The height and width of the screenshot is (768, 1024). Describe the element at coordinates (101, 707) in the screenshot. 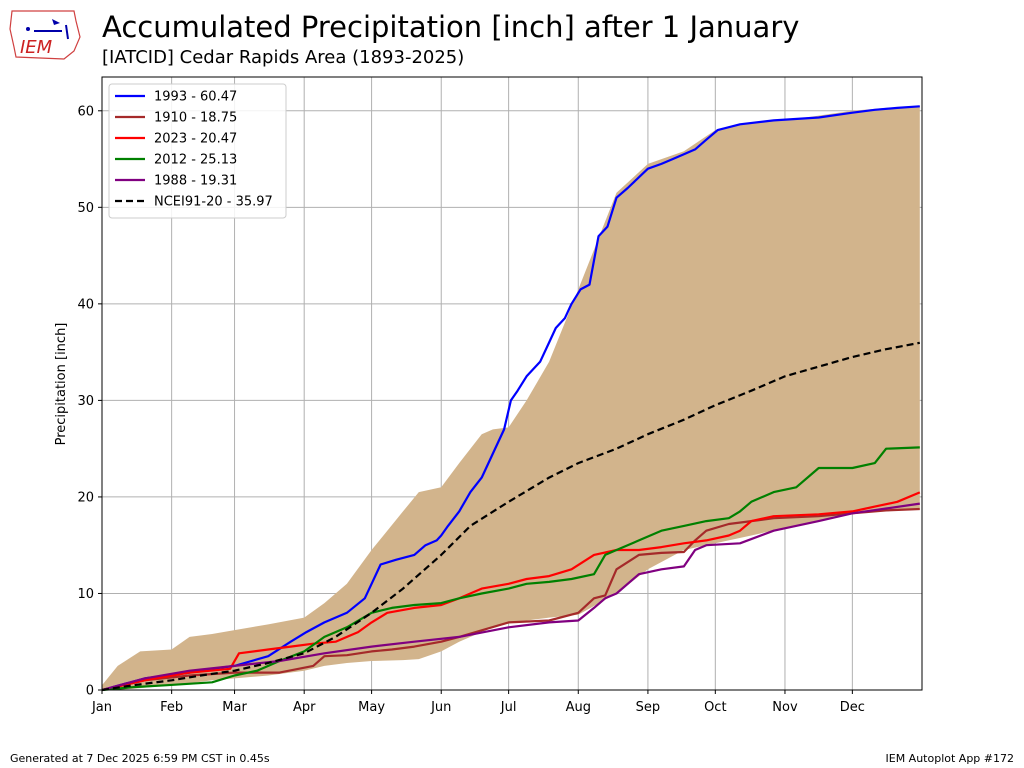

I see `x-tick-label: Jan` at that location.